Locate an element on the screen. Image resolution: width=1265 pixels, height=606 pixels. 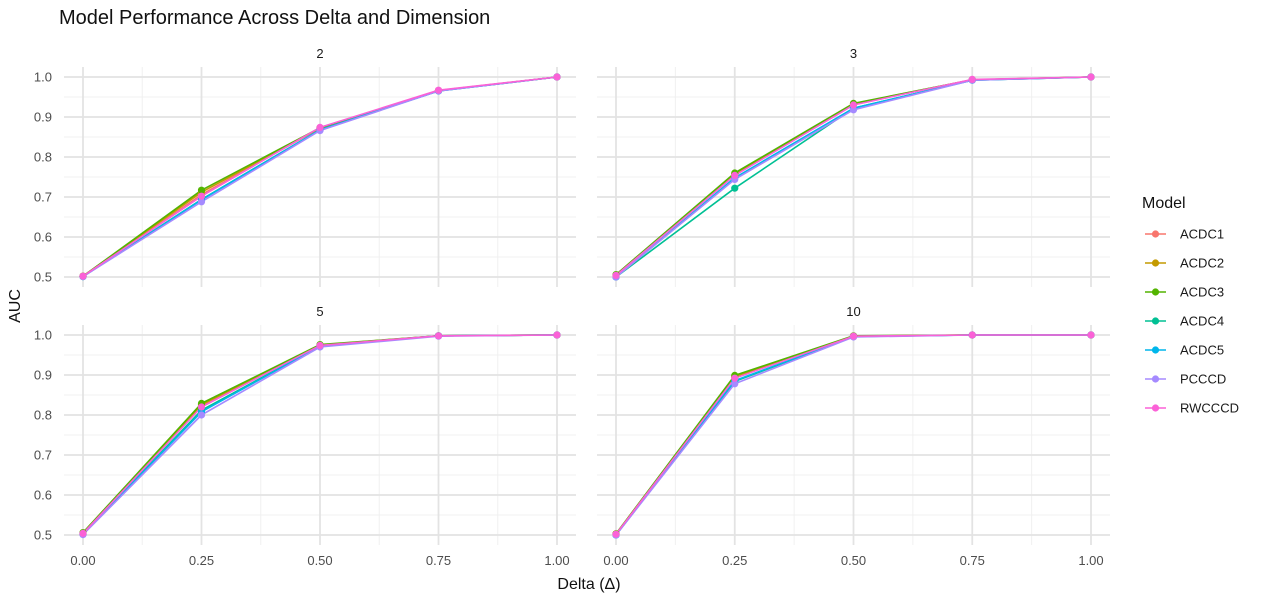
legend-key-point-acdc2 is located at coordinates (1155, 263).